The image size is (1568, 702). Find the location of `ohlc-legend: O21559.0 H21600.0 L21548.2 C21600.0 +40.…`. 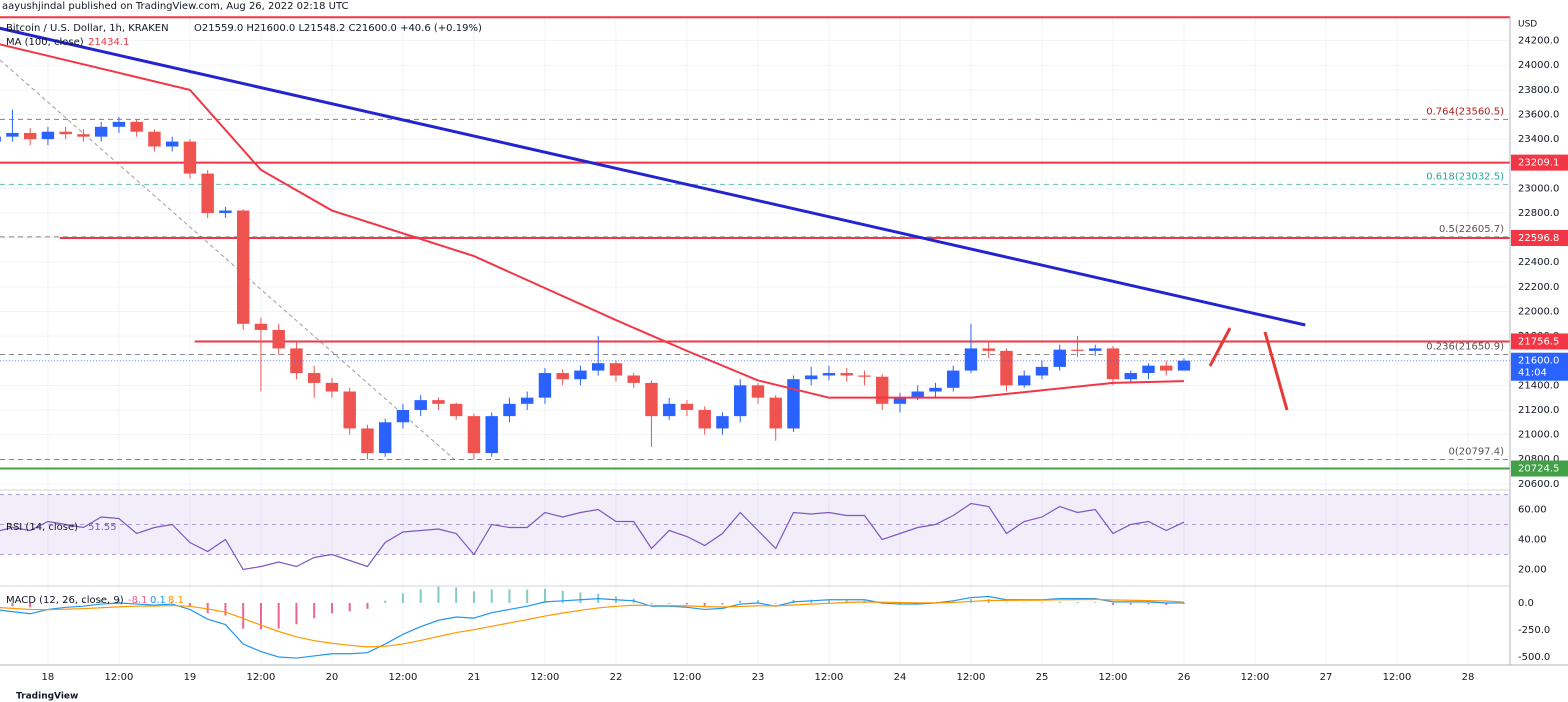

ohlc-legend: O21559.0 H21600.0 L21548.2 C21600.0 +40.… is located at coordinates (338, 28).